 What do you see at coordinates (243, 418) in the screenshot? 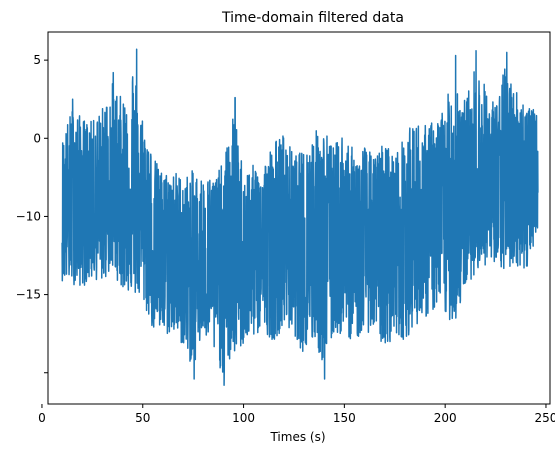
I see `x-tick-label: 100` at bounding box center [243, 418].